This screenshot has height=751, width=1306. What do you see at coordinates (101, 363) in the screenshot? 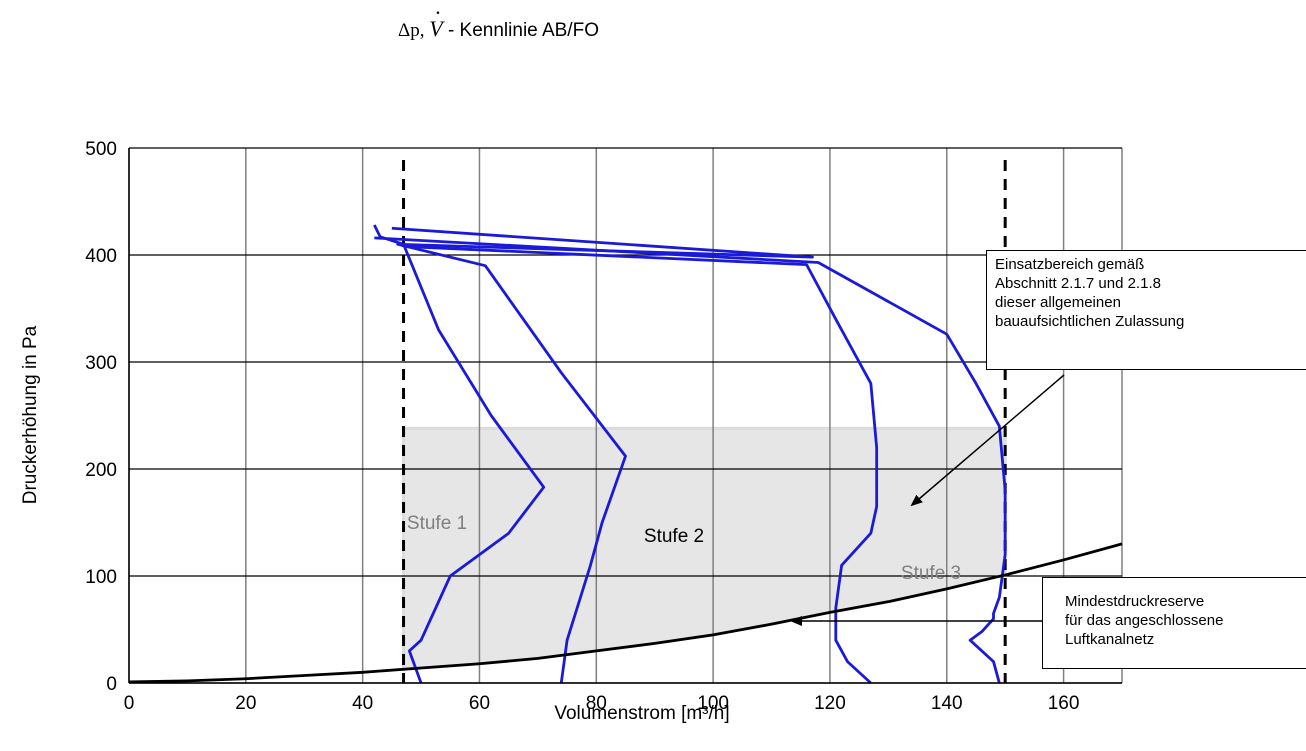
I see `y-tick-label-300: 300` at bounding box center [101, 363].